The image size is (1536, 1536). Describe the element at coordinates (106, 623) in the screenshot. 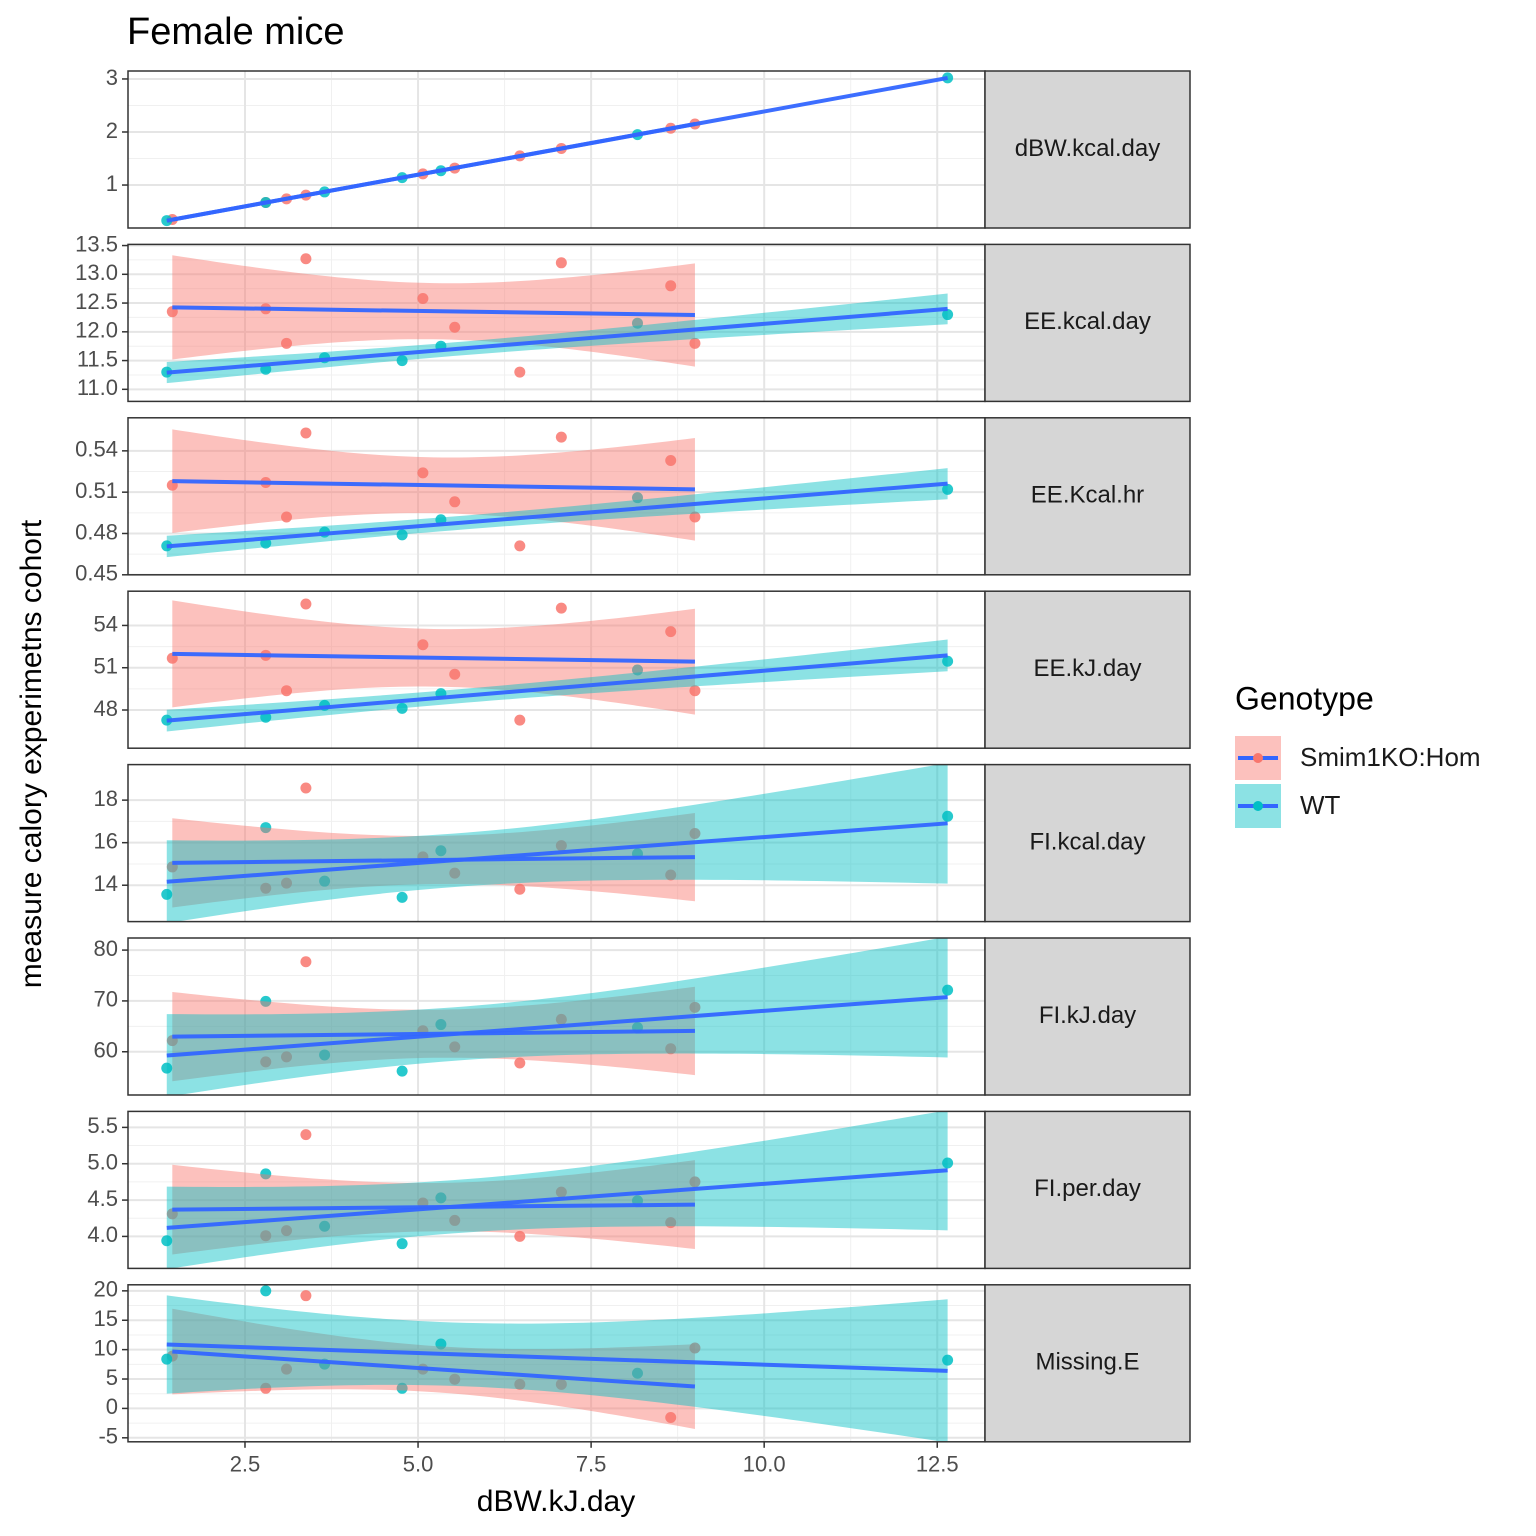

I see `y-tick-label: 54` at that location.